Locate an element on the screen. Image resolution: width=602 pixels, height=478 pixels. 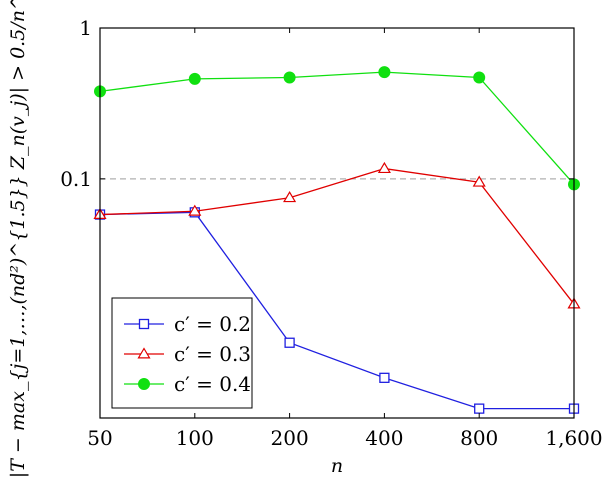
legend-box is located at coordinates (182, 353).